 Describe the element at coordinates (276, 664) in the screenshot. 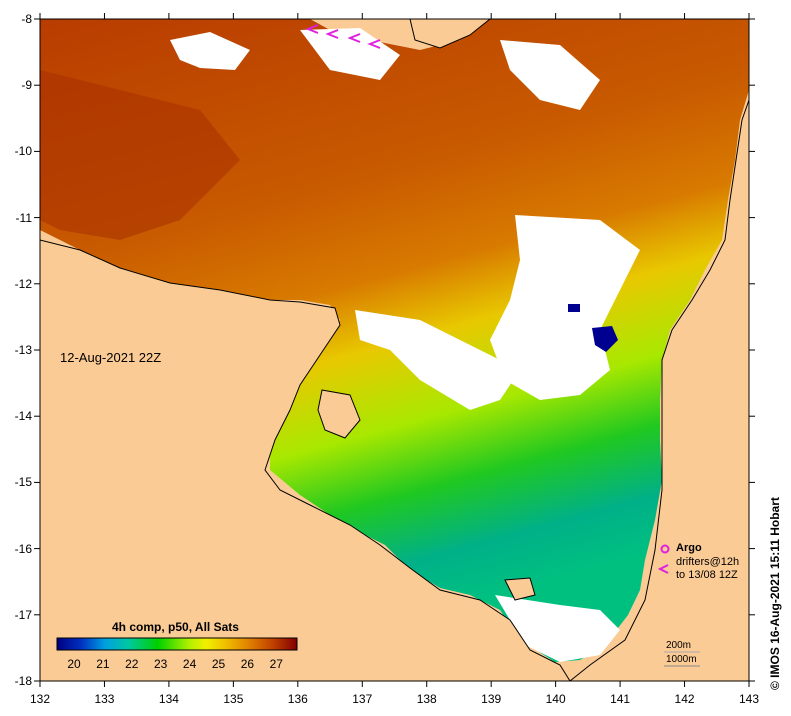

I see `colorbar-tick-label: 27` at that location.